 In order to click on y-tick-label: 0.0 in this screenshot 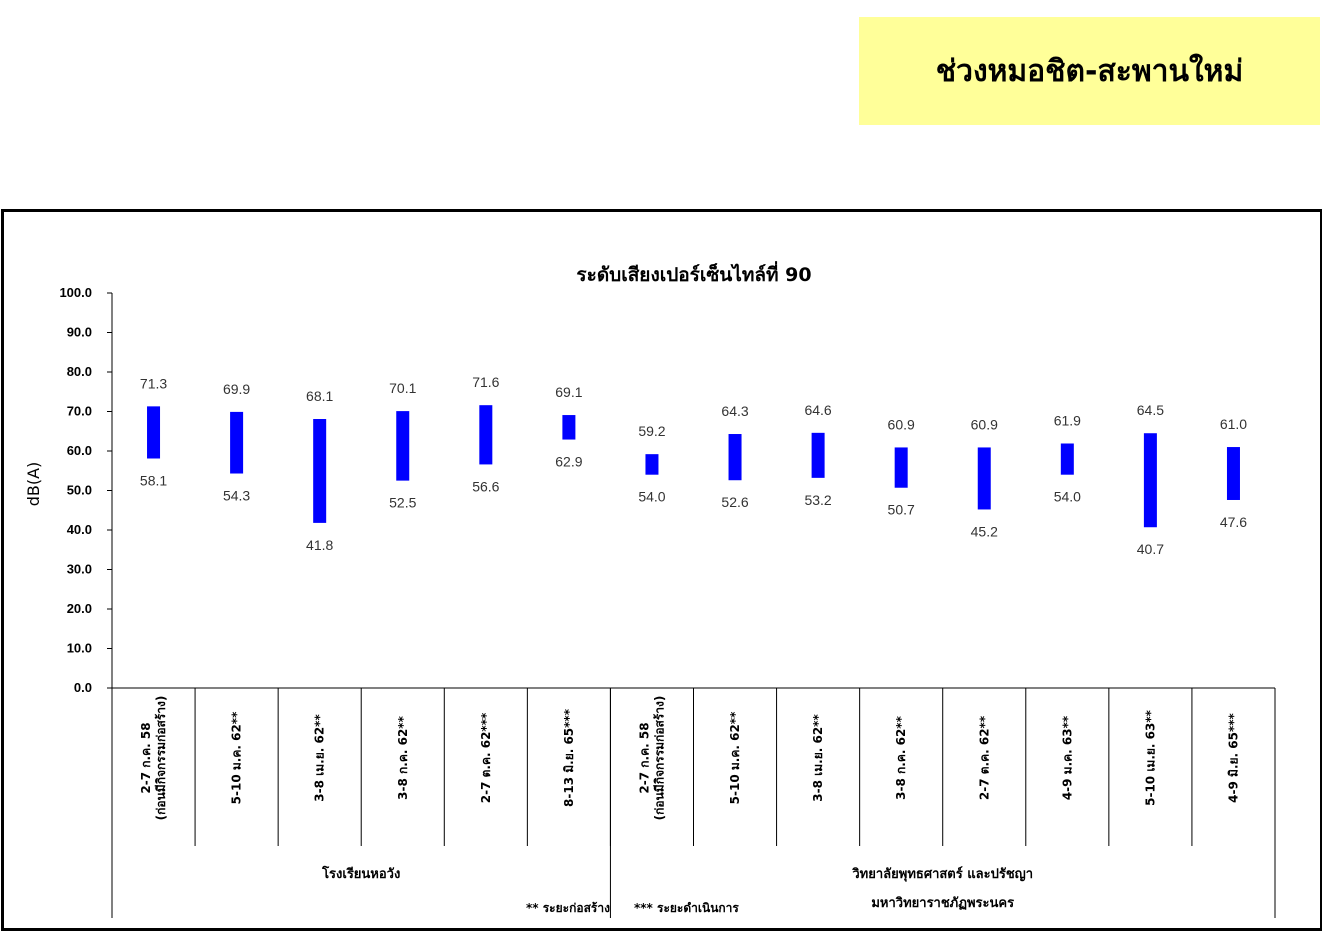, I will do `click(83, 687)`.